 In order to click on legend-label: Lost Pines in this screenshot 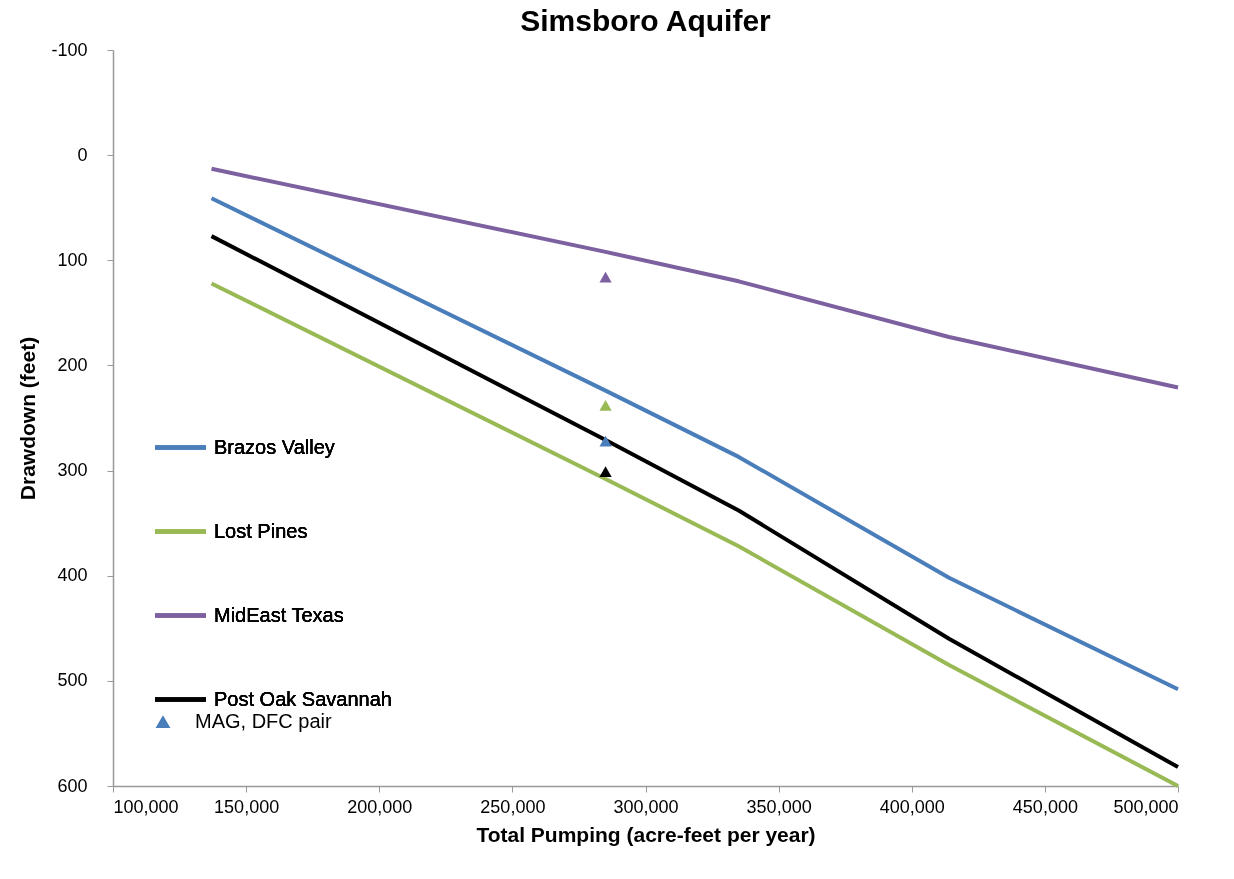, I will do `click(261, 530)`.